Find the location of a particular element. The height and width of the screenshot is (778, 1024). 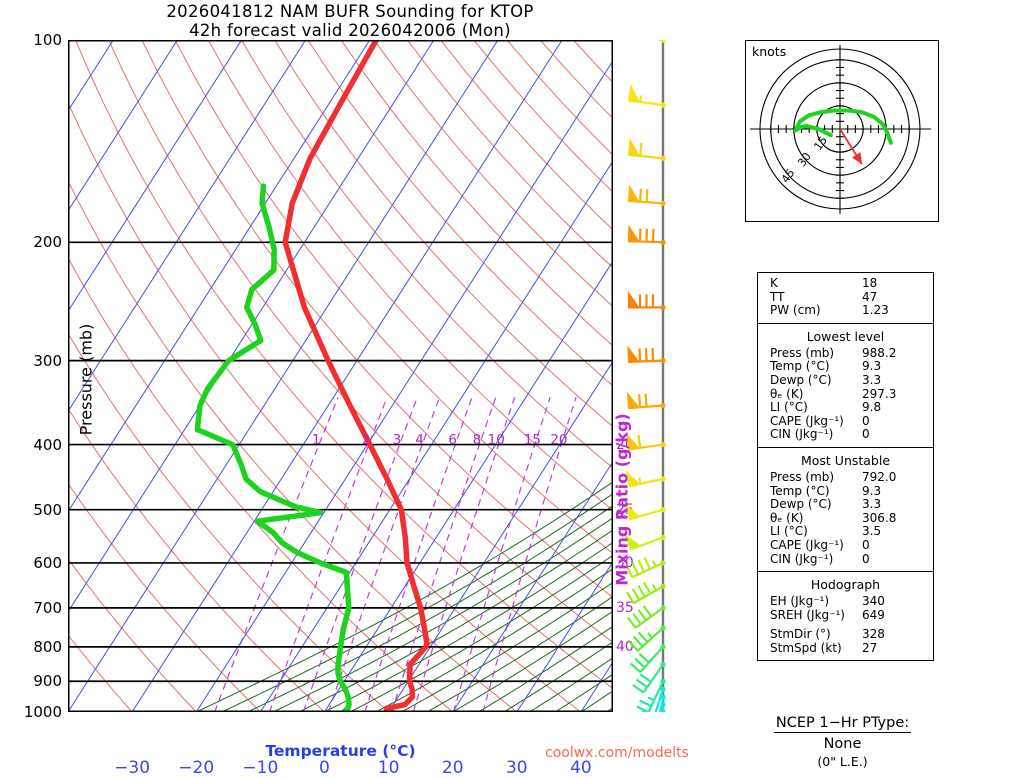

mixing-ratio-label-6: 6 is located at coordinates (452, 440).